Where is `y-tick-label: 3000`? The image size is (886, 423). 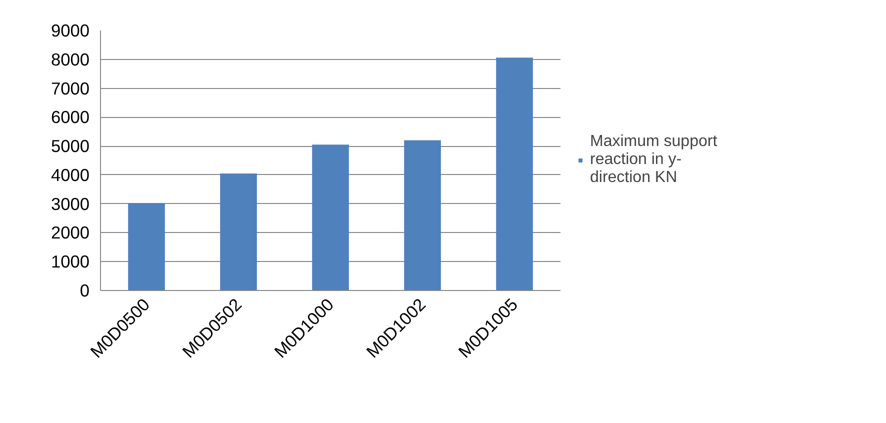 y-tick-label: 3000 is located at coordinates (70, 204).